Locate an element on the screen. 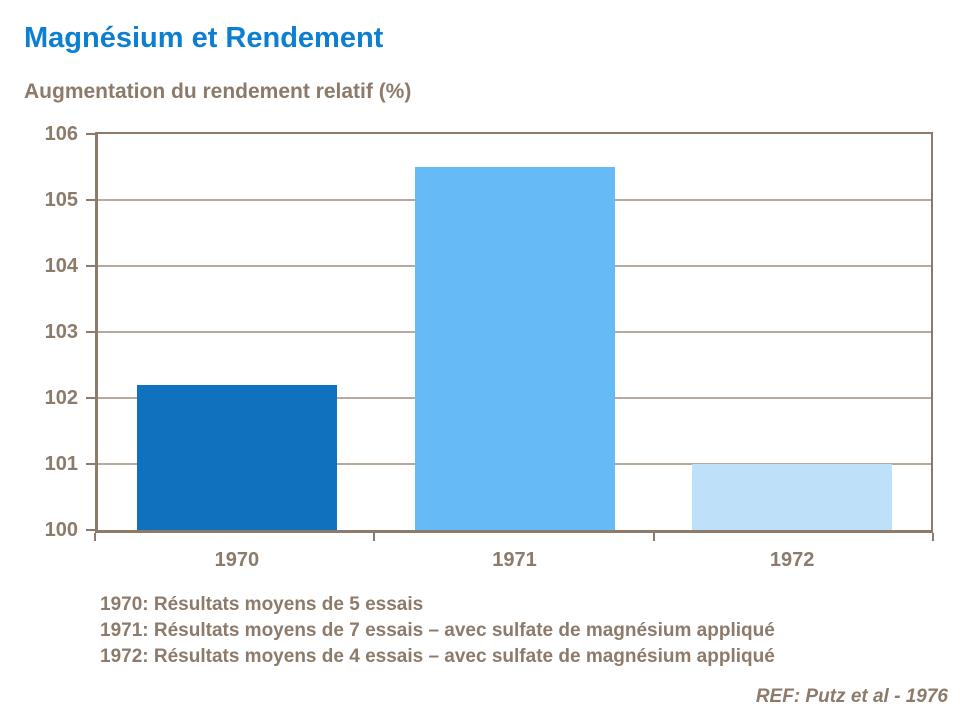  y-axis-title: Augmentation du rendement relatif (%) is located at coordinates (218, 91).